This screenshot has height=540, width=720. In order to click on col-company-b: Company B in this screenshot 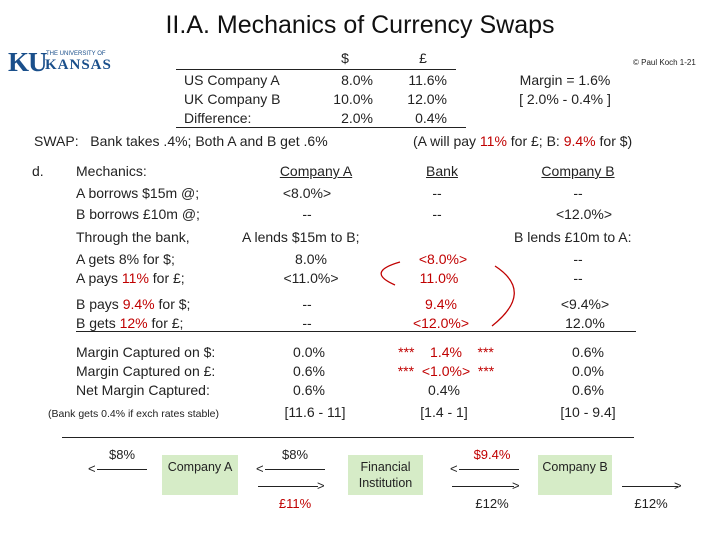, I will do `click(578, 171)`.